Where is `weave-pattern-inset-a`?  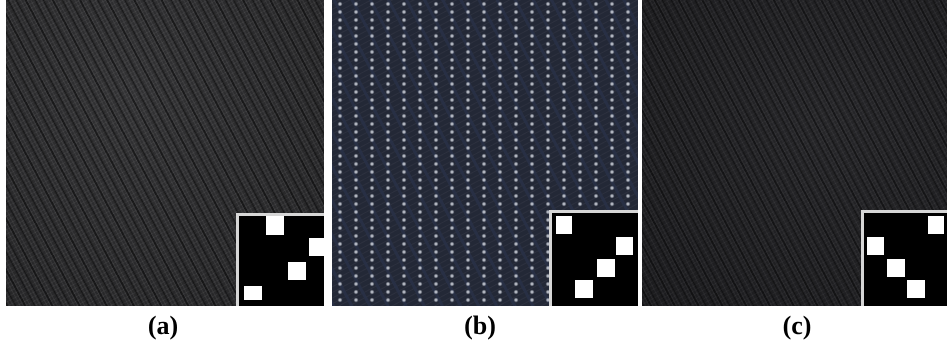
weave-pattern-inset-a is located at coordinates (280, 259).